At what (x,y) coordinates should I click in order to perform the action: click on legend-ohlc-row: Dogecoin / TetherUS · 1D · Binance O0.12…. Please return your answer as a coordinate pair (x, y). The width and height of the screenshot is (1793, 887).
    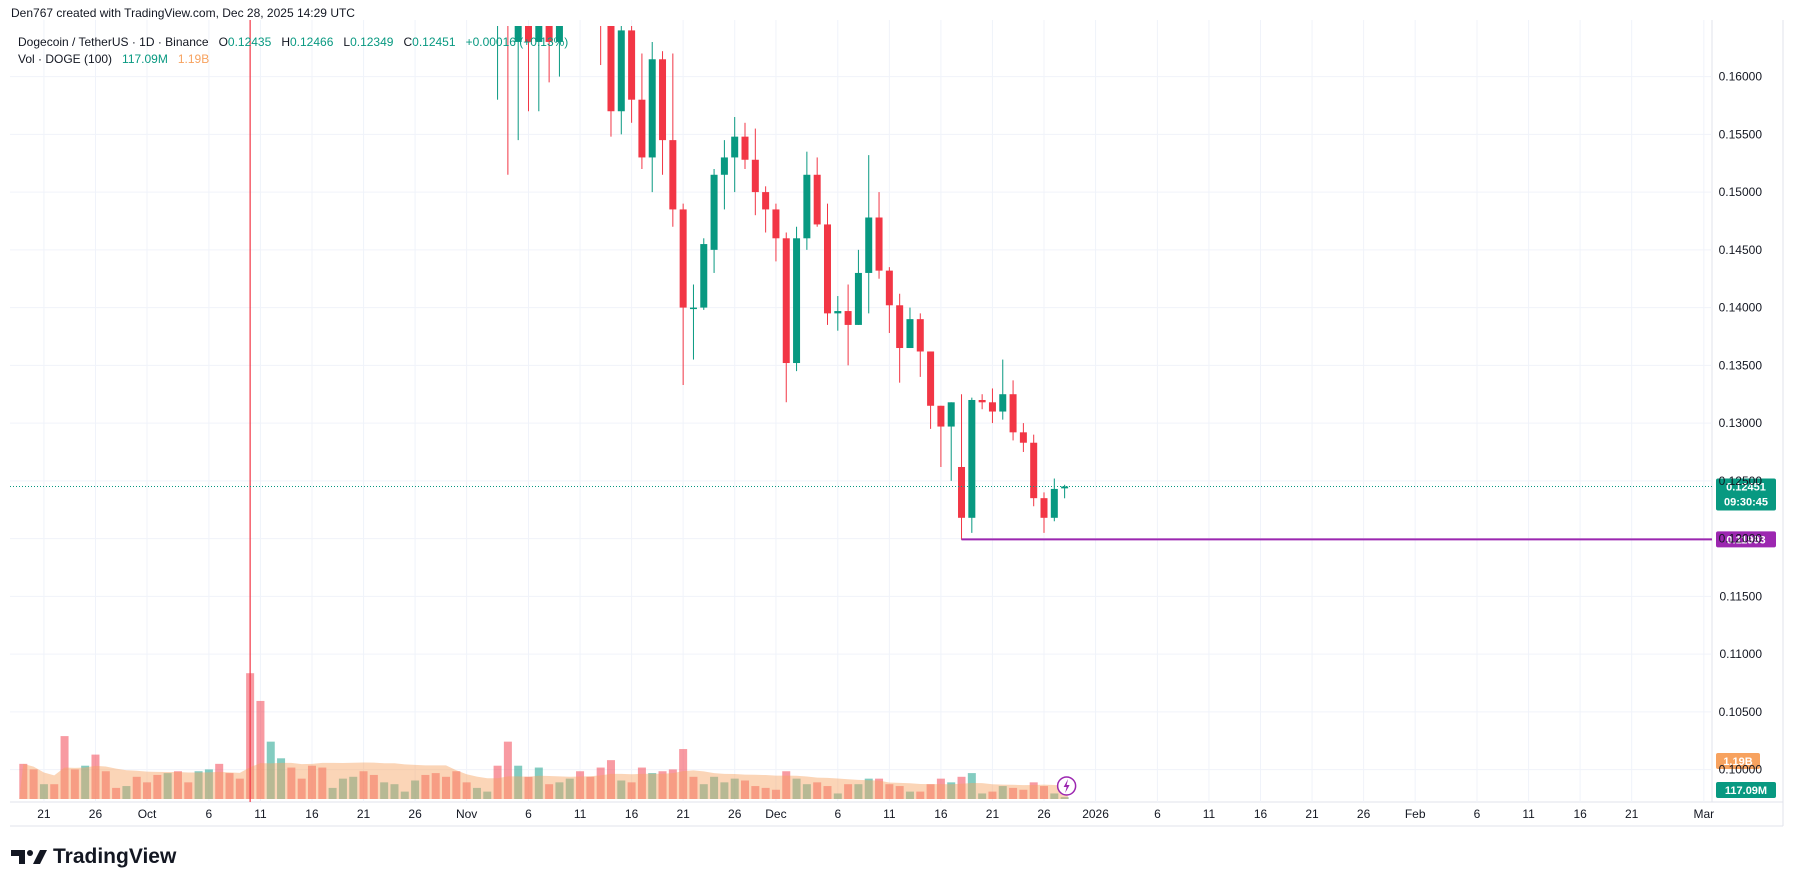
    Looking at the image, I should click on (293, 42).